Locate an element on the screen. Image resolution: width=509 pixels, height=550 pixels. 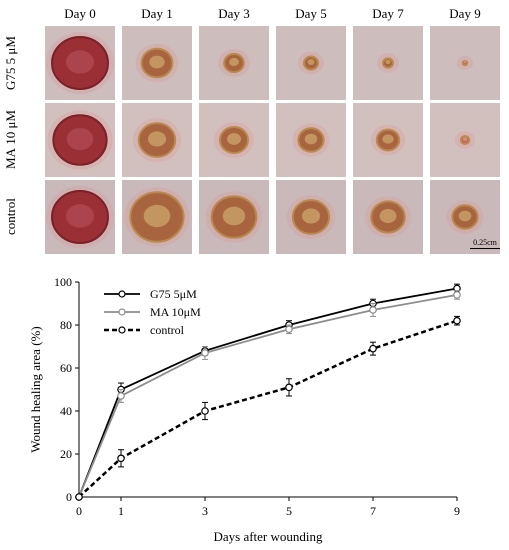
day-header: Day 3 is located at coordinates (234, 13).